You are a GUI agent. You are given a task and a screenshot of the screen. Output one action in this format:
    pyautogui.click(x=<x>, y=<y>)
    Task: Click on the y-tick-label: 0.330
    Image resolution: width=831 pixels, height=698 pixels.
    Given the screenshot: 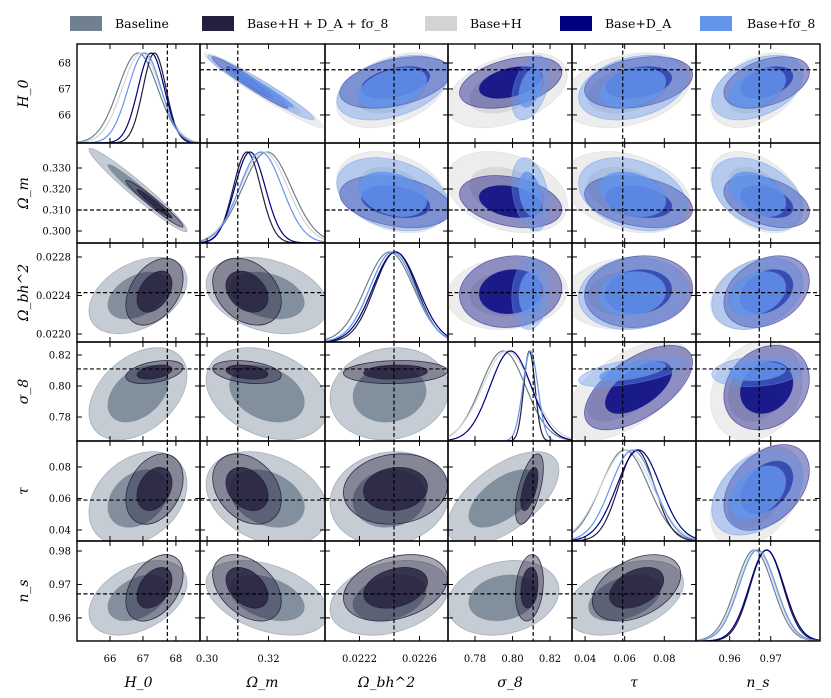 What is the action you would take?
    pyautogui.click(x=56, y=169)
    